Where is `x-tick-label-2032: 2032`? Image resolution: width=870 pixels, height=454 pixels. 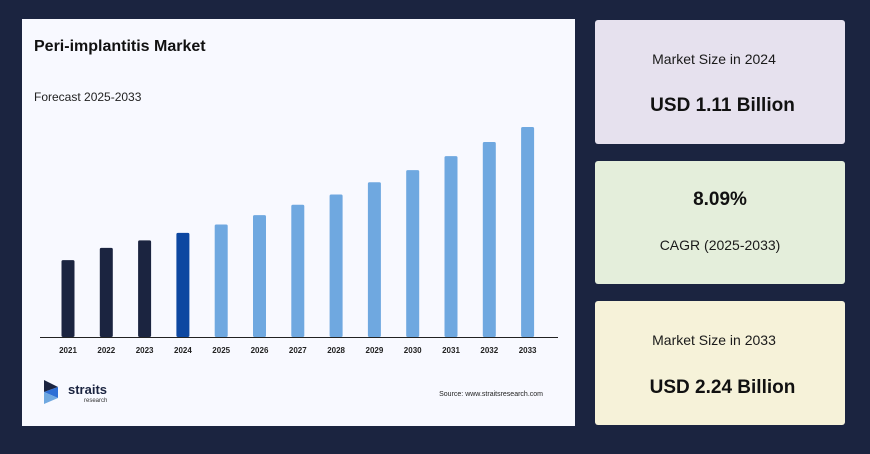
x-tick-label-2032: 2032 is located at coordinates (489, 350).